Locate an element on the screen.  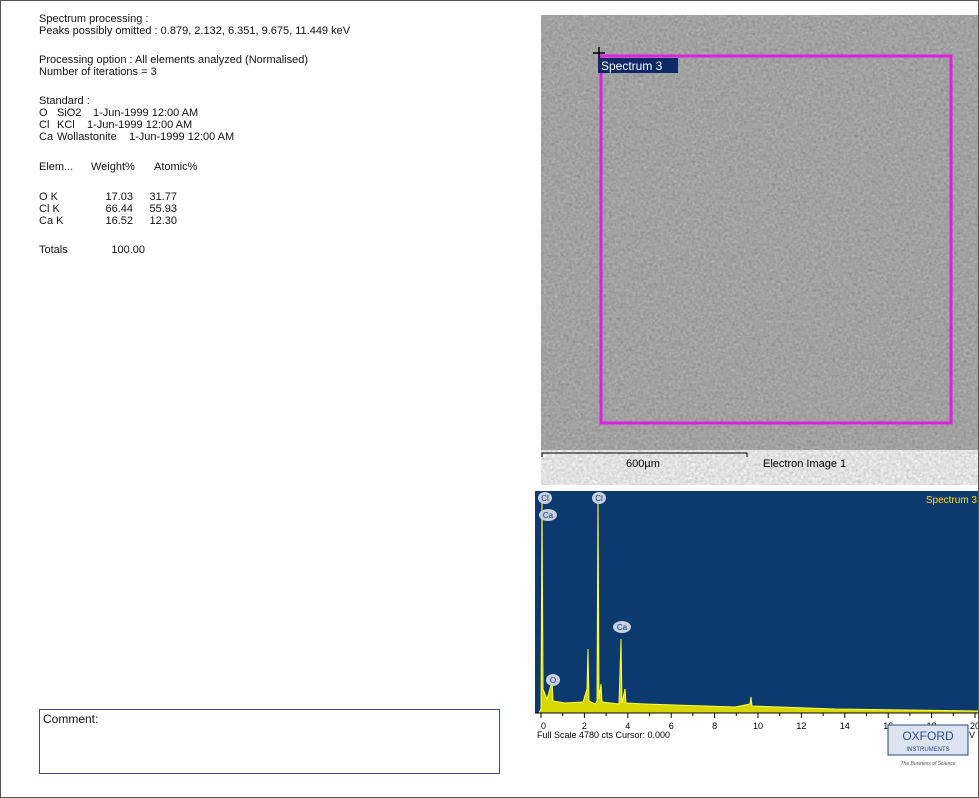
table-cell: 12.30 is located at coordinates (163, 221).